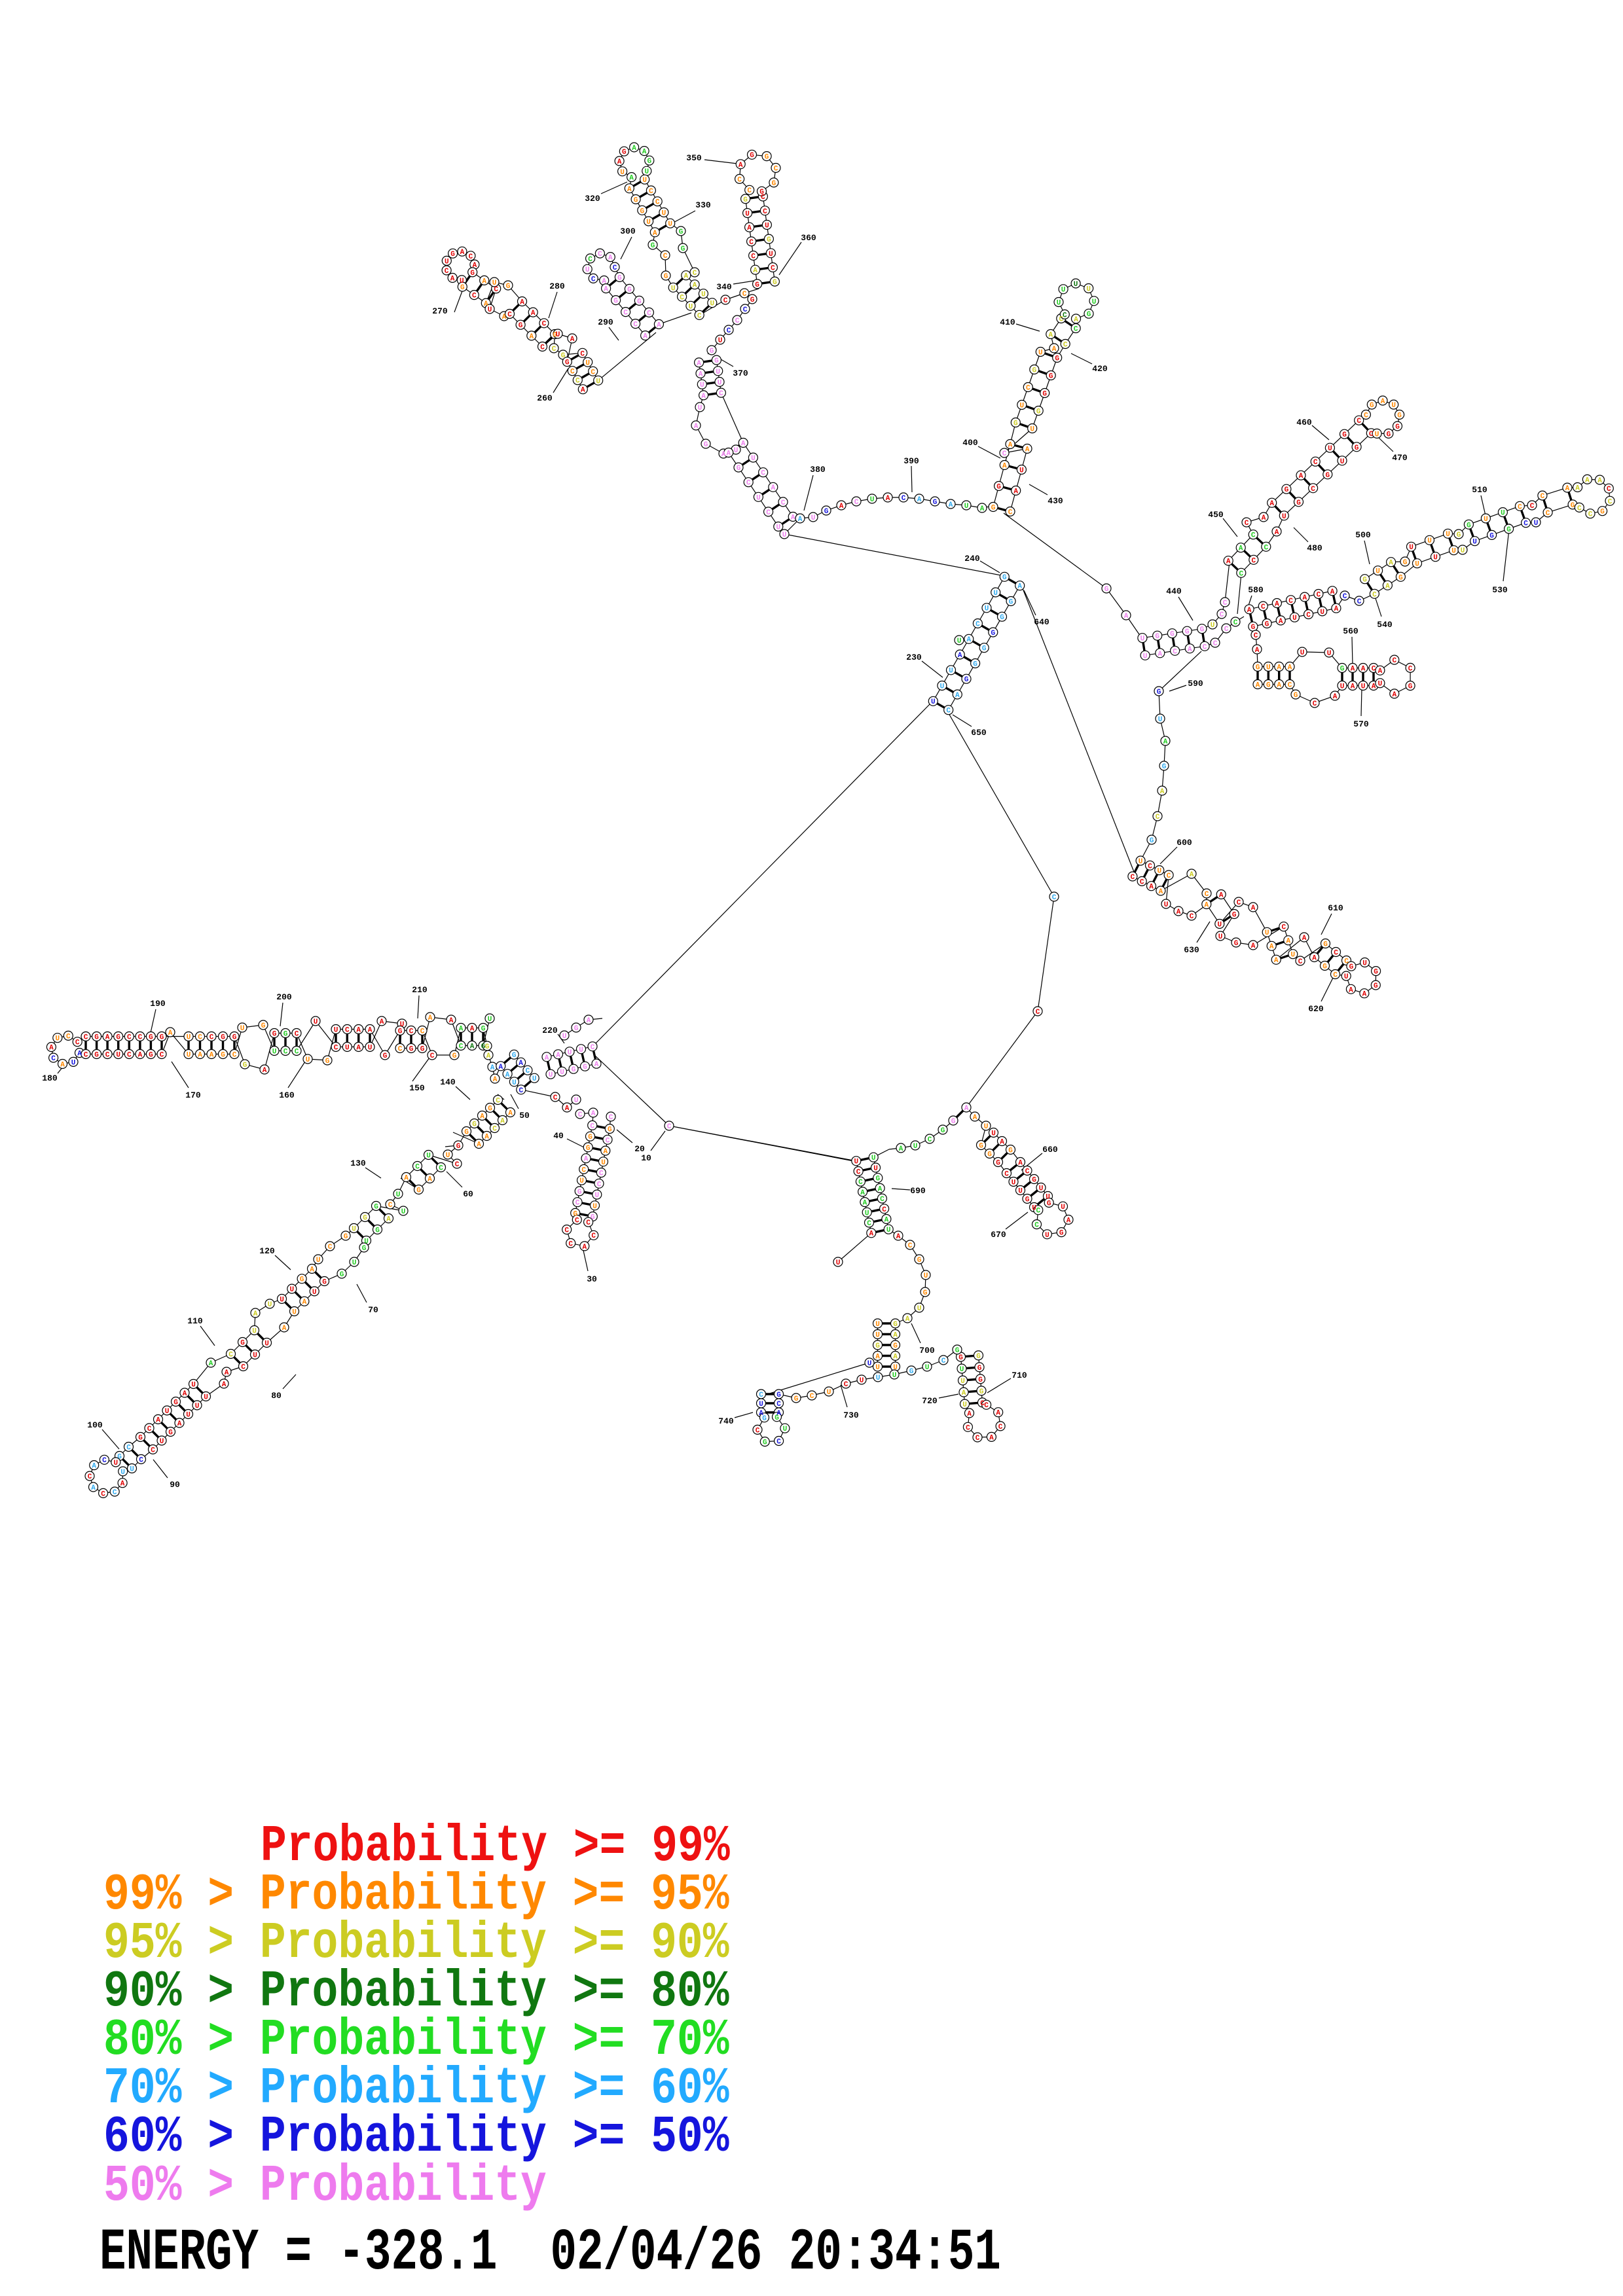 This screenshot has width=1623, height=2296. I want to click on svg-text: 150, so click(417, 1088).